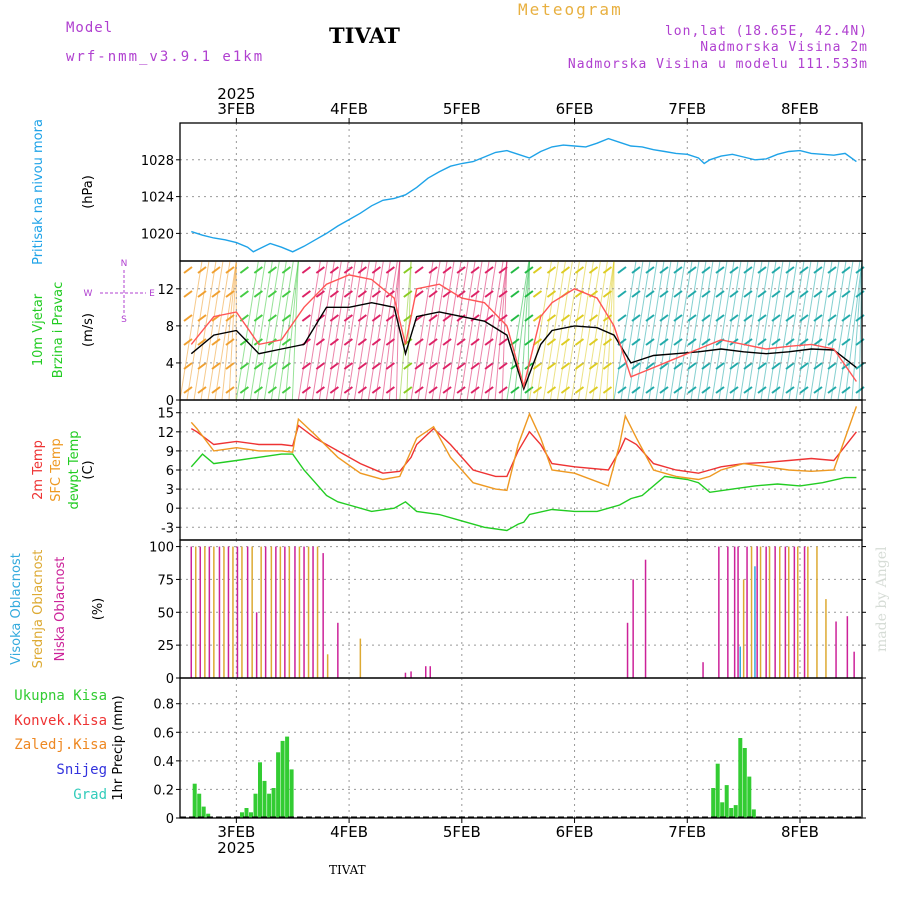  What do you see at coordinates (800, 832) in the screenshot?
I see `x-tick-label-bottom: 8FEB` at bounding box center [800, 832].